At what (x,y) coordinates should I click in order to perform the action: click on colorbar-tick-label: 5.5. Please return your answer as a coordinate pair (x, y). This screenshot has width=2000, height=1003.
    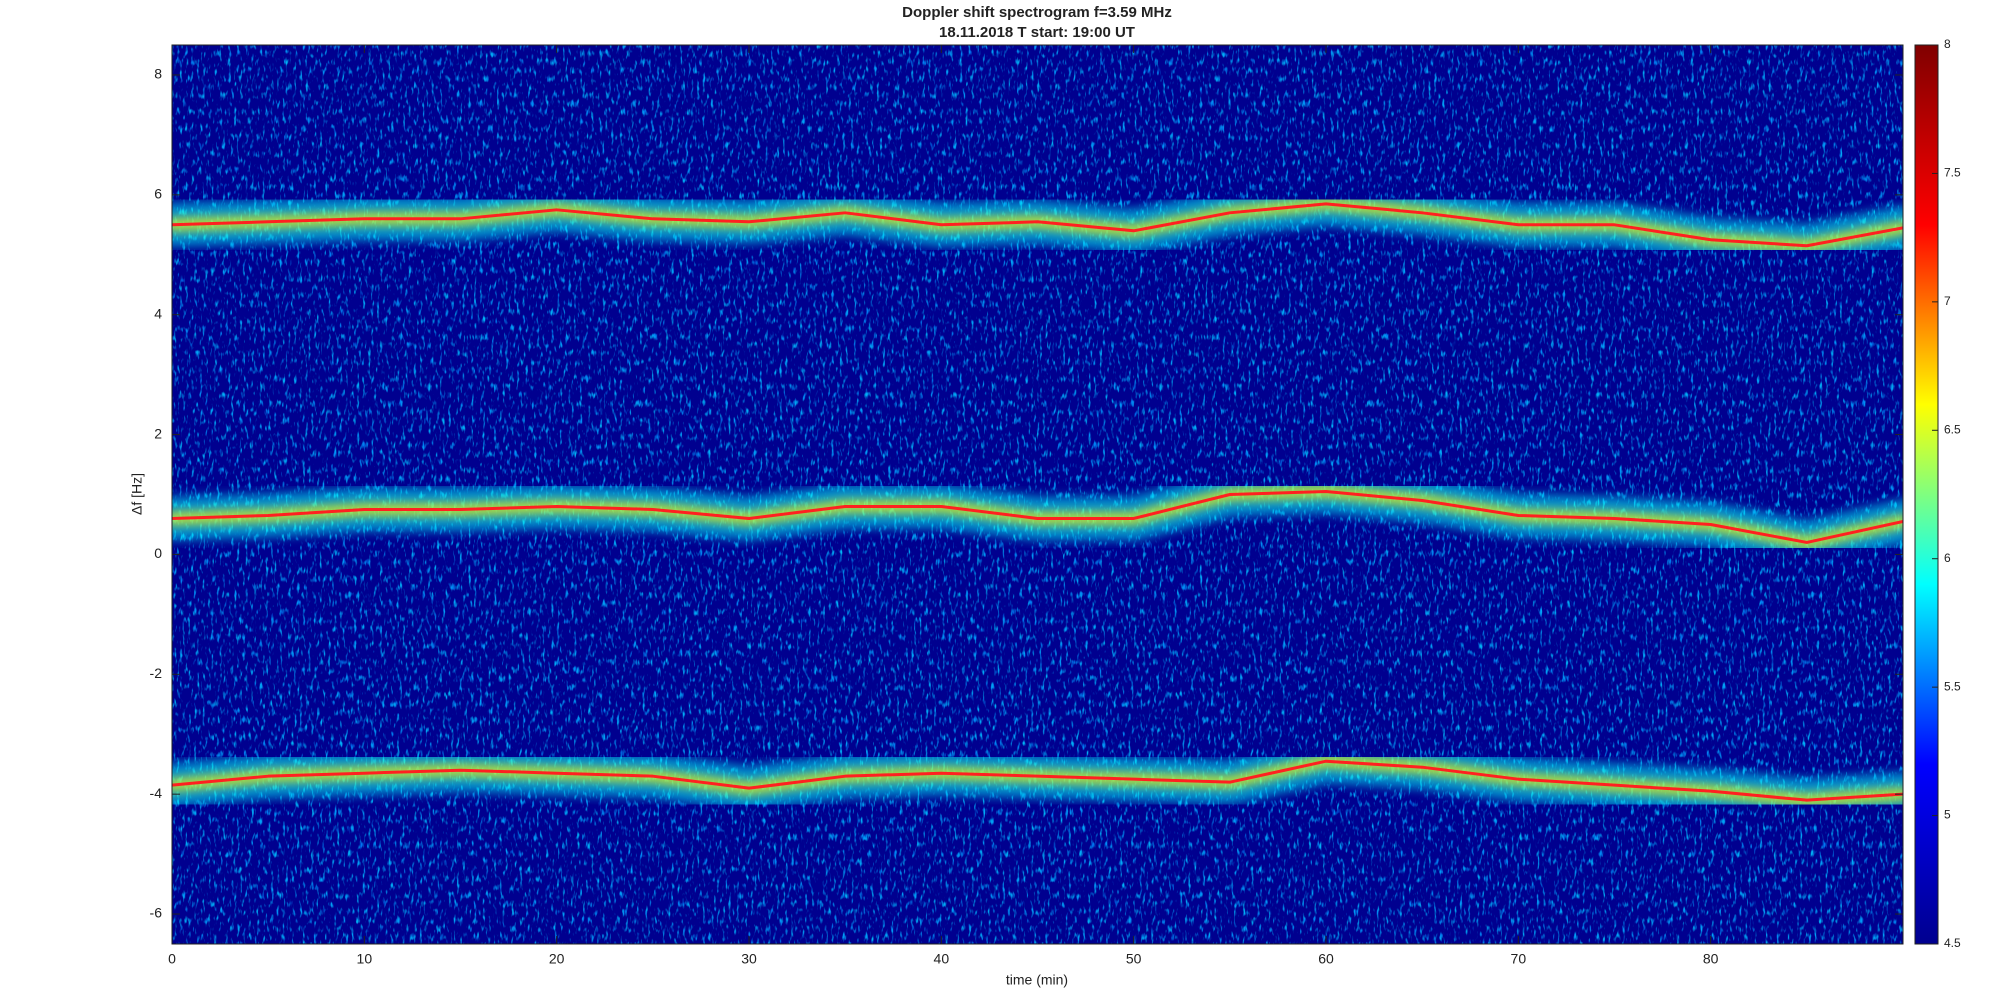
    Looking at the image, I should click on (1952, 686).